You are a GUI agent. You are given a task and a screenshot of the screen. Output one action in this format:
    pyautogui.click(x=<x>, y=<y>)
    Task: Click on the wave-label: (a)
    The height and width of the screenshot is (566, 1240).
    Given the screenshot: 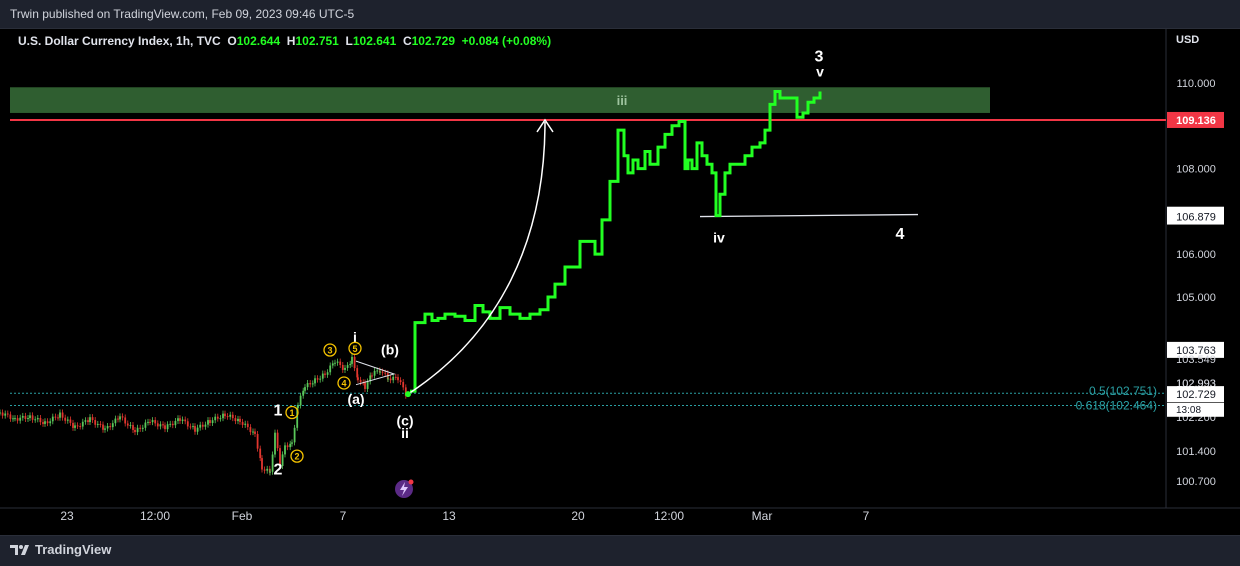 What is the action you would take?
    pyautogui.click(x=355, y=399)
    